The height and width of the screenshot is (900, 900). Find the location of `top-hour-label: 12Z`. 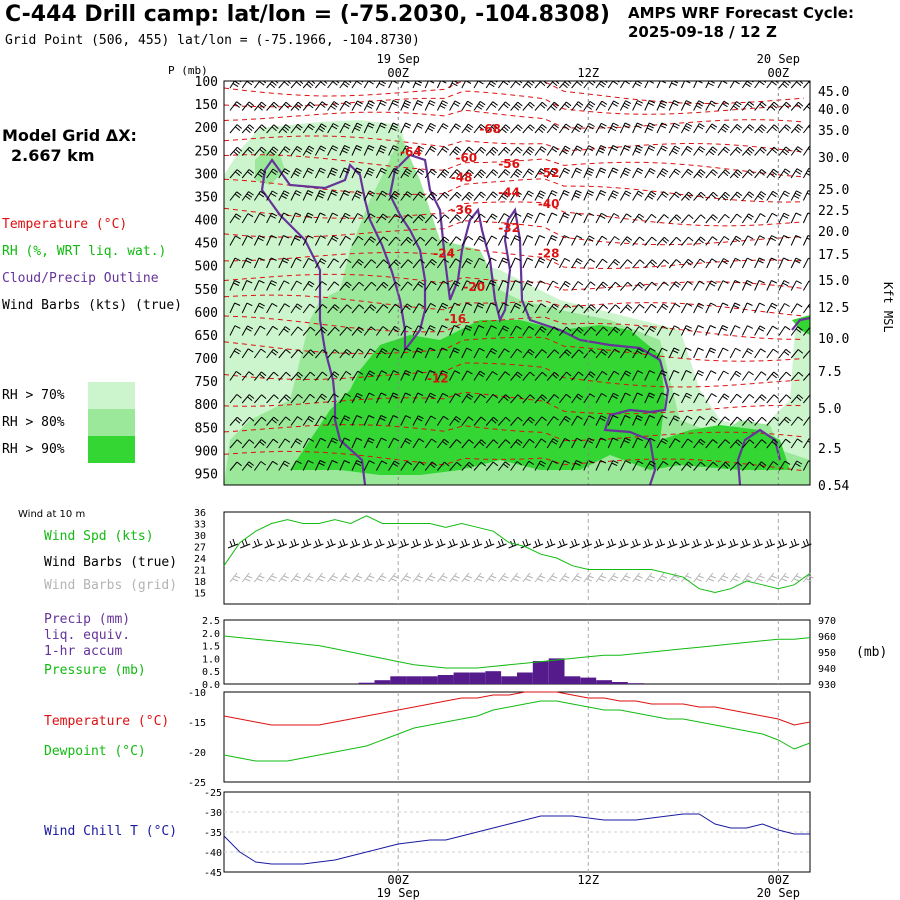

top-hour-label: 12Z is located at coordinates (588, 73).